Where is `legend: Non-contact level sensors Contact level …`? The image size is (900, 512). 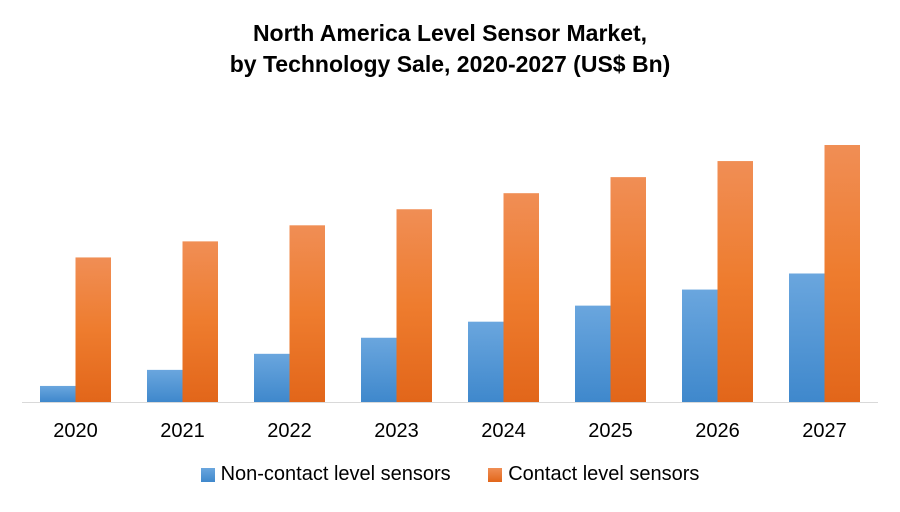 legend: Non-contact level sensors Contact level … is located at coordinates (450, 475).